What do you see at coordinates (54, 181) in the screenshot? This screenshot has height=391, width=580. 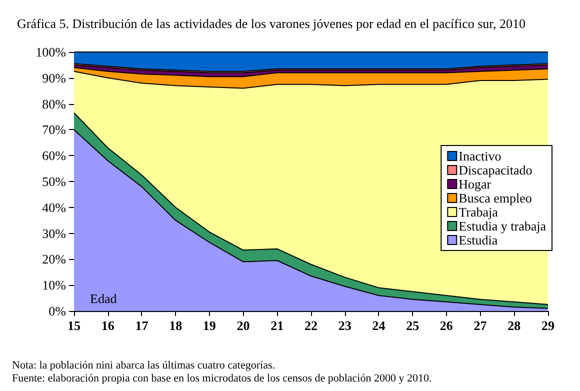 I see `y-tick-label: 50%` at bounding box center [54, 181].